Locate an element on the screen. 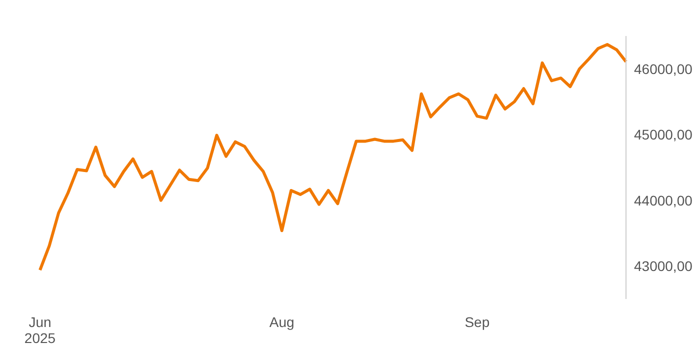 The image size is (700, 350). y-tick-label: 43000,00 is located at coordinates (663, 266).